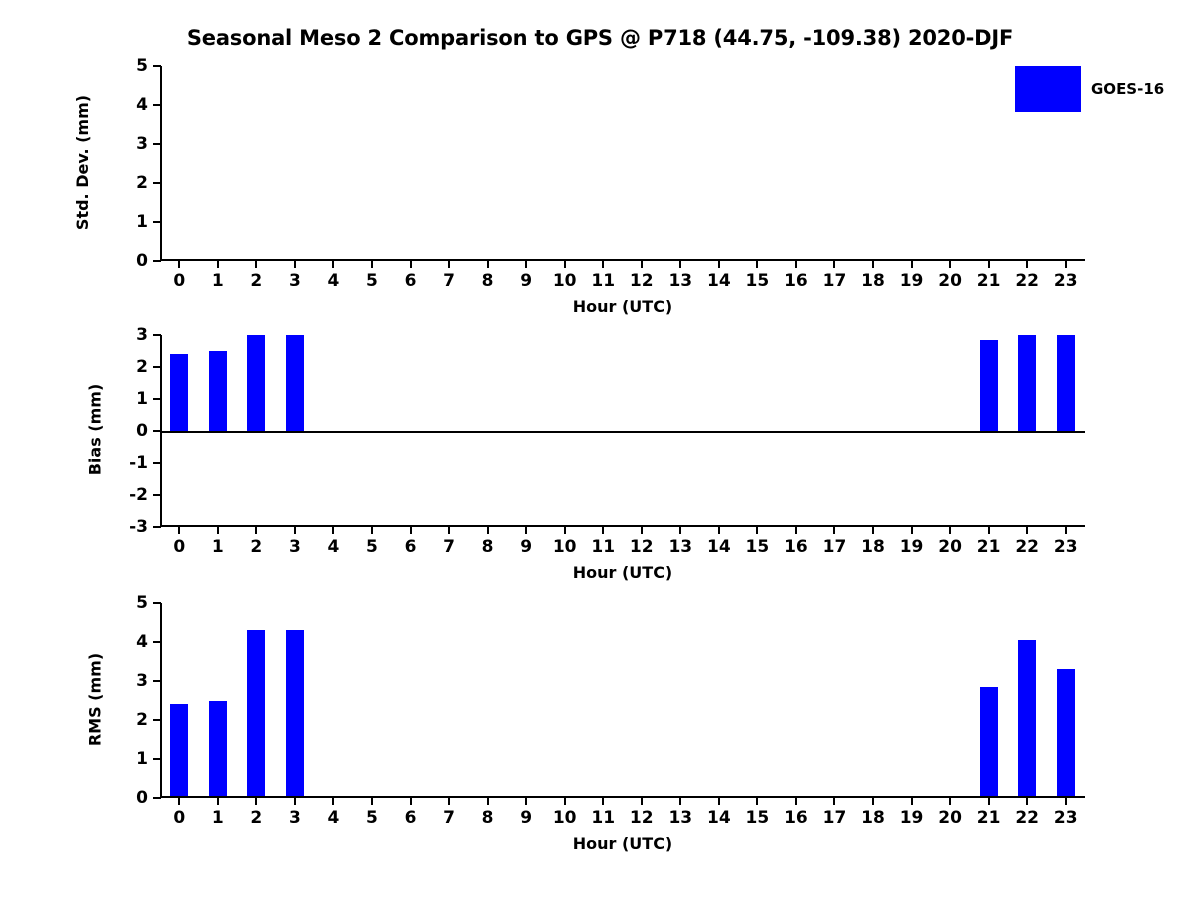 This screenshot has height=900, width=1200. I want to click on y-tick-label-std_dev-4: 4, so click(142, 105).